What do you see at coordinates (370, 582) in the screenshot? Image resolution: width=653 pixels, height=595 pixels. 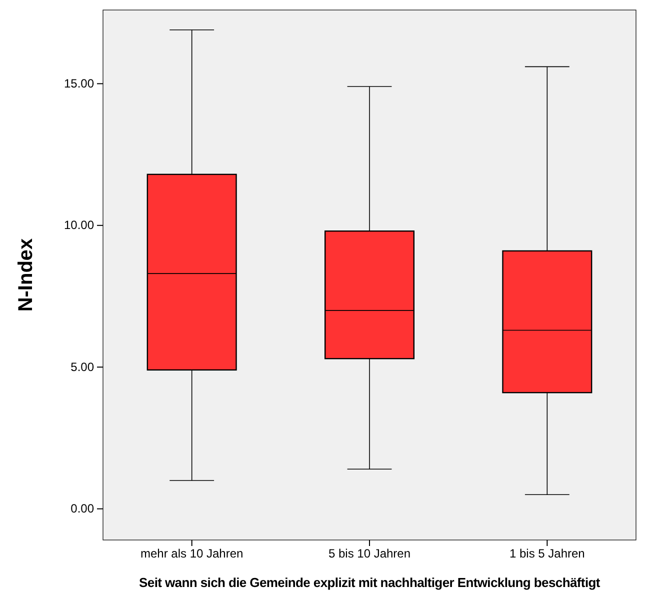 I see `x-axis-title: Seit wann sich die Gemeinde explizit mit nachhaltiger Entwicklung beschäftigt` at bounding box center [370, 582].